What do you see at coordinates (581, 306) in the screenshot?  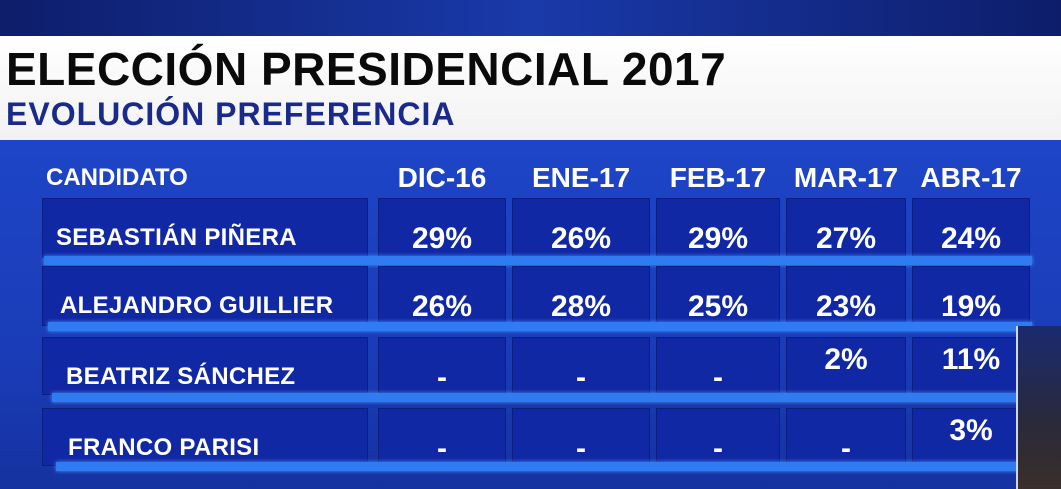 I see `percentage-value: 28%` at bounding box center [581, 306].